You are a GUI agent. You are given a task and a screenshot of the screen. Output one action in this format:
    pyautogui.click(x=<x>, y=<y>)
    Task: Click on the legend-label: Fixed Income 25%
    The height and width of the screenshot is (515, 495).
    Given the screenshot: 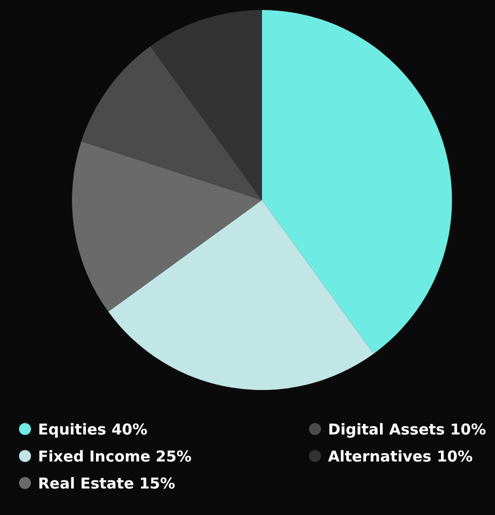 What is the action you would take?
    pyautogui.click(x=115, y=457)
    